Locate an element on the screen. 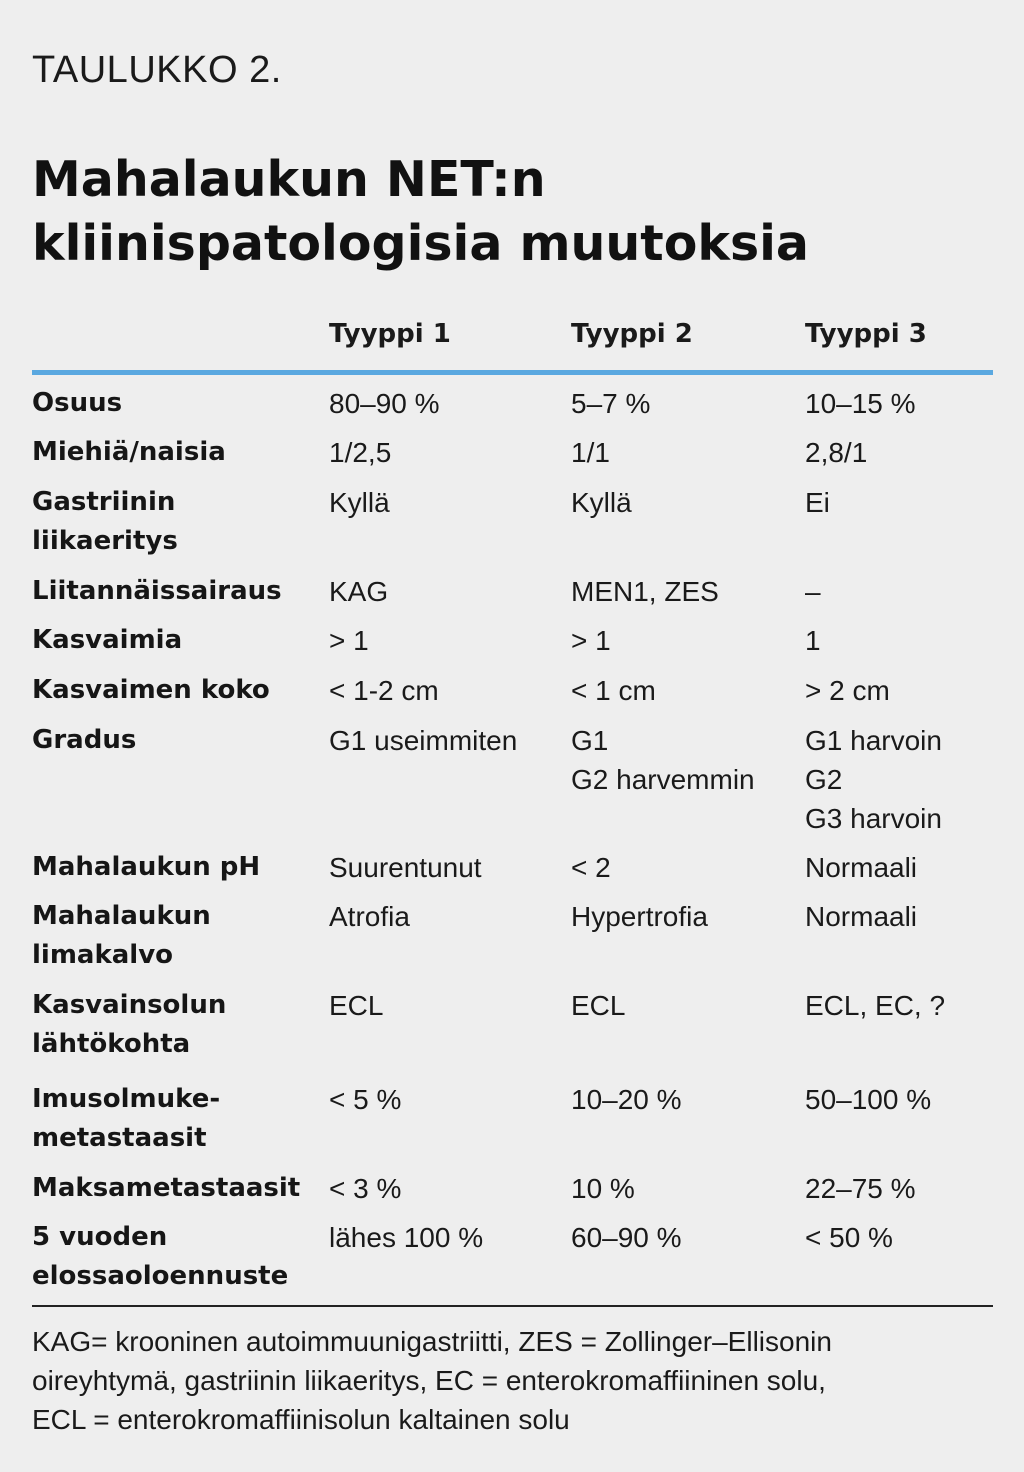  cell-text-line: 1/1 is located at coordinates (590, 452).